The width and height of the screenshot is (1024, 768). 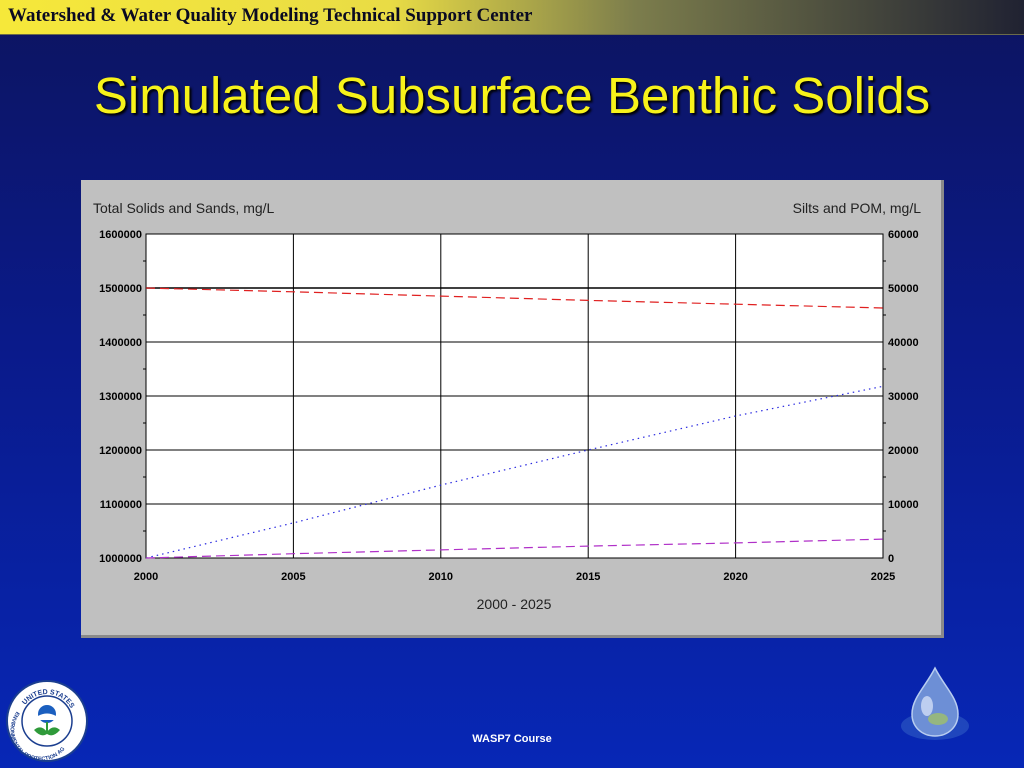 What do you see at coordinates (146, 577) in the screenshot?
I see `x-tick-label: 2000` at bounding box center [146, 577].